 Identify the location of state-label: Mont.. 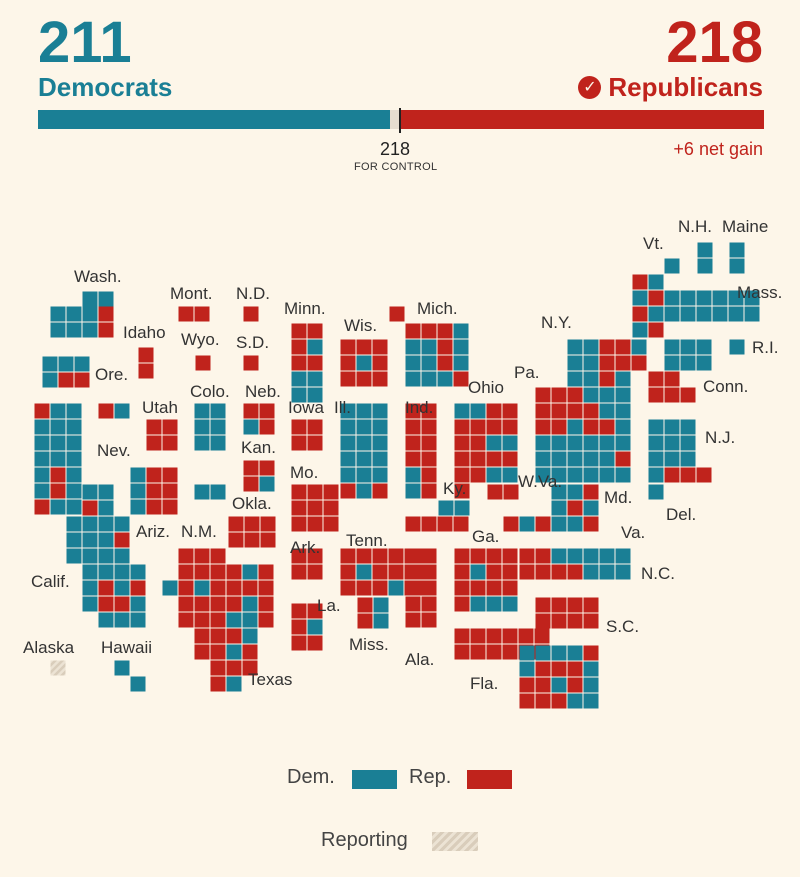
(191, 293).